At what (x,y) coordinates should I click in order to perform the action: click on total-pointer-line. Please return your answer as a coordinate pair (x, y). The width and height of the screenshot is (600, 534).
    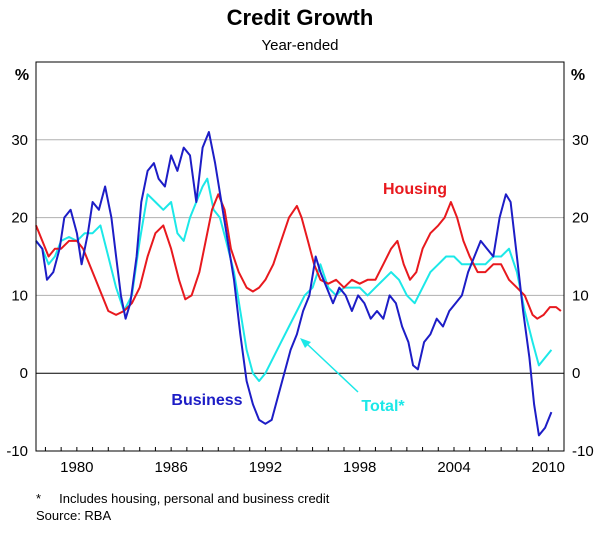
    Looking at the image, I should click on (332, 367).